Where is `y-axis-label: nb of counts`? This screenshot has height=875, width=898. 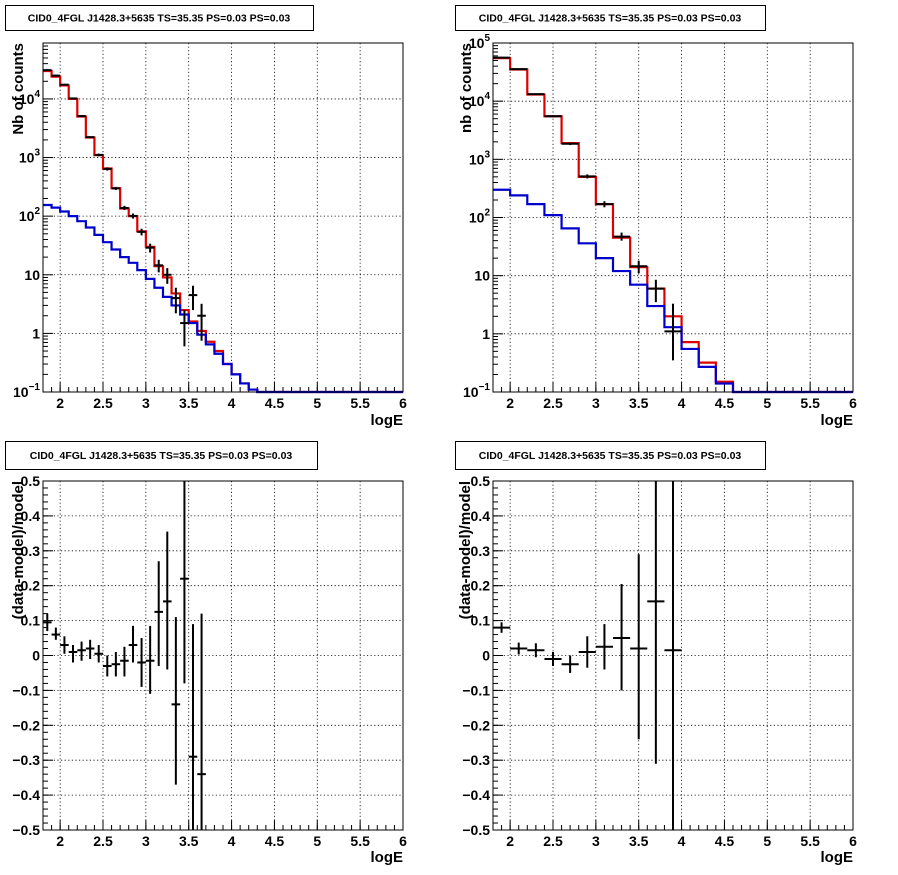 y-axis-label: nb of counts is located at coordinates (466, 88).